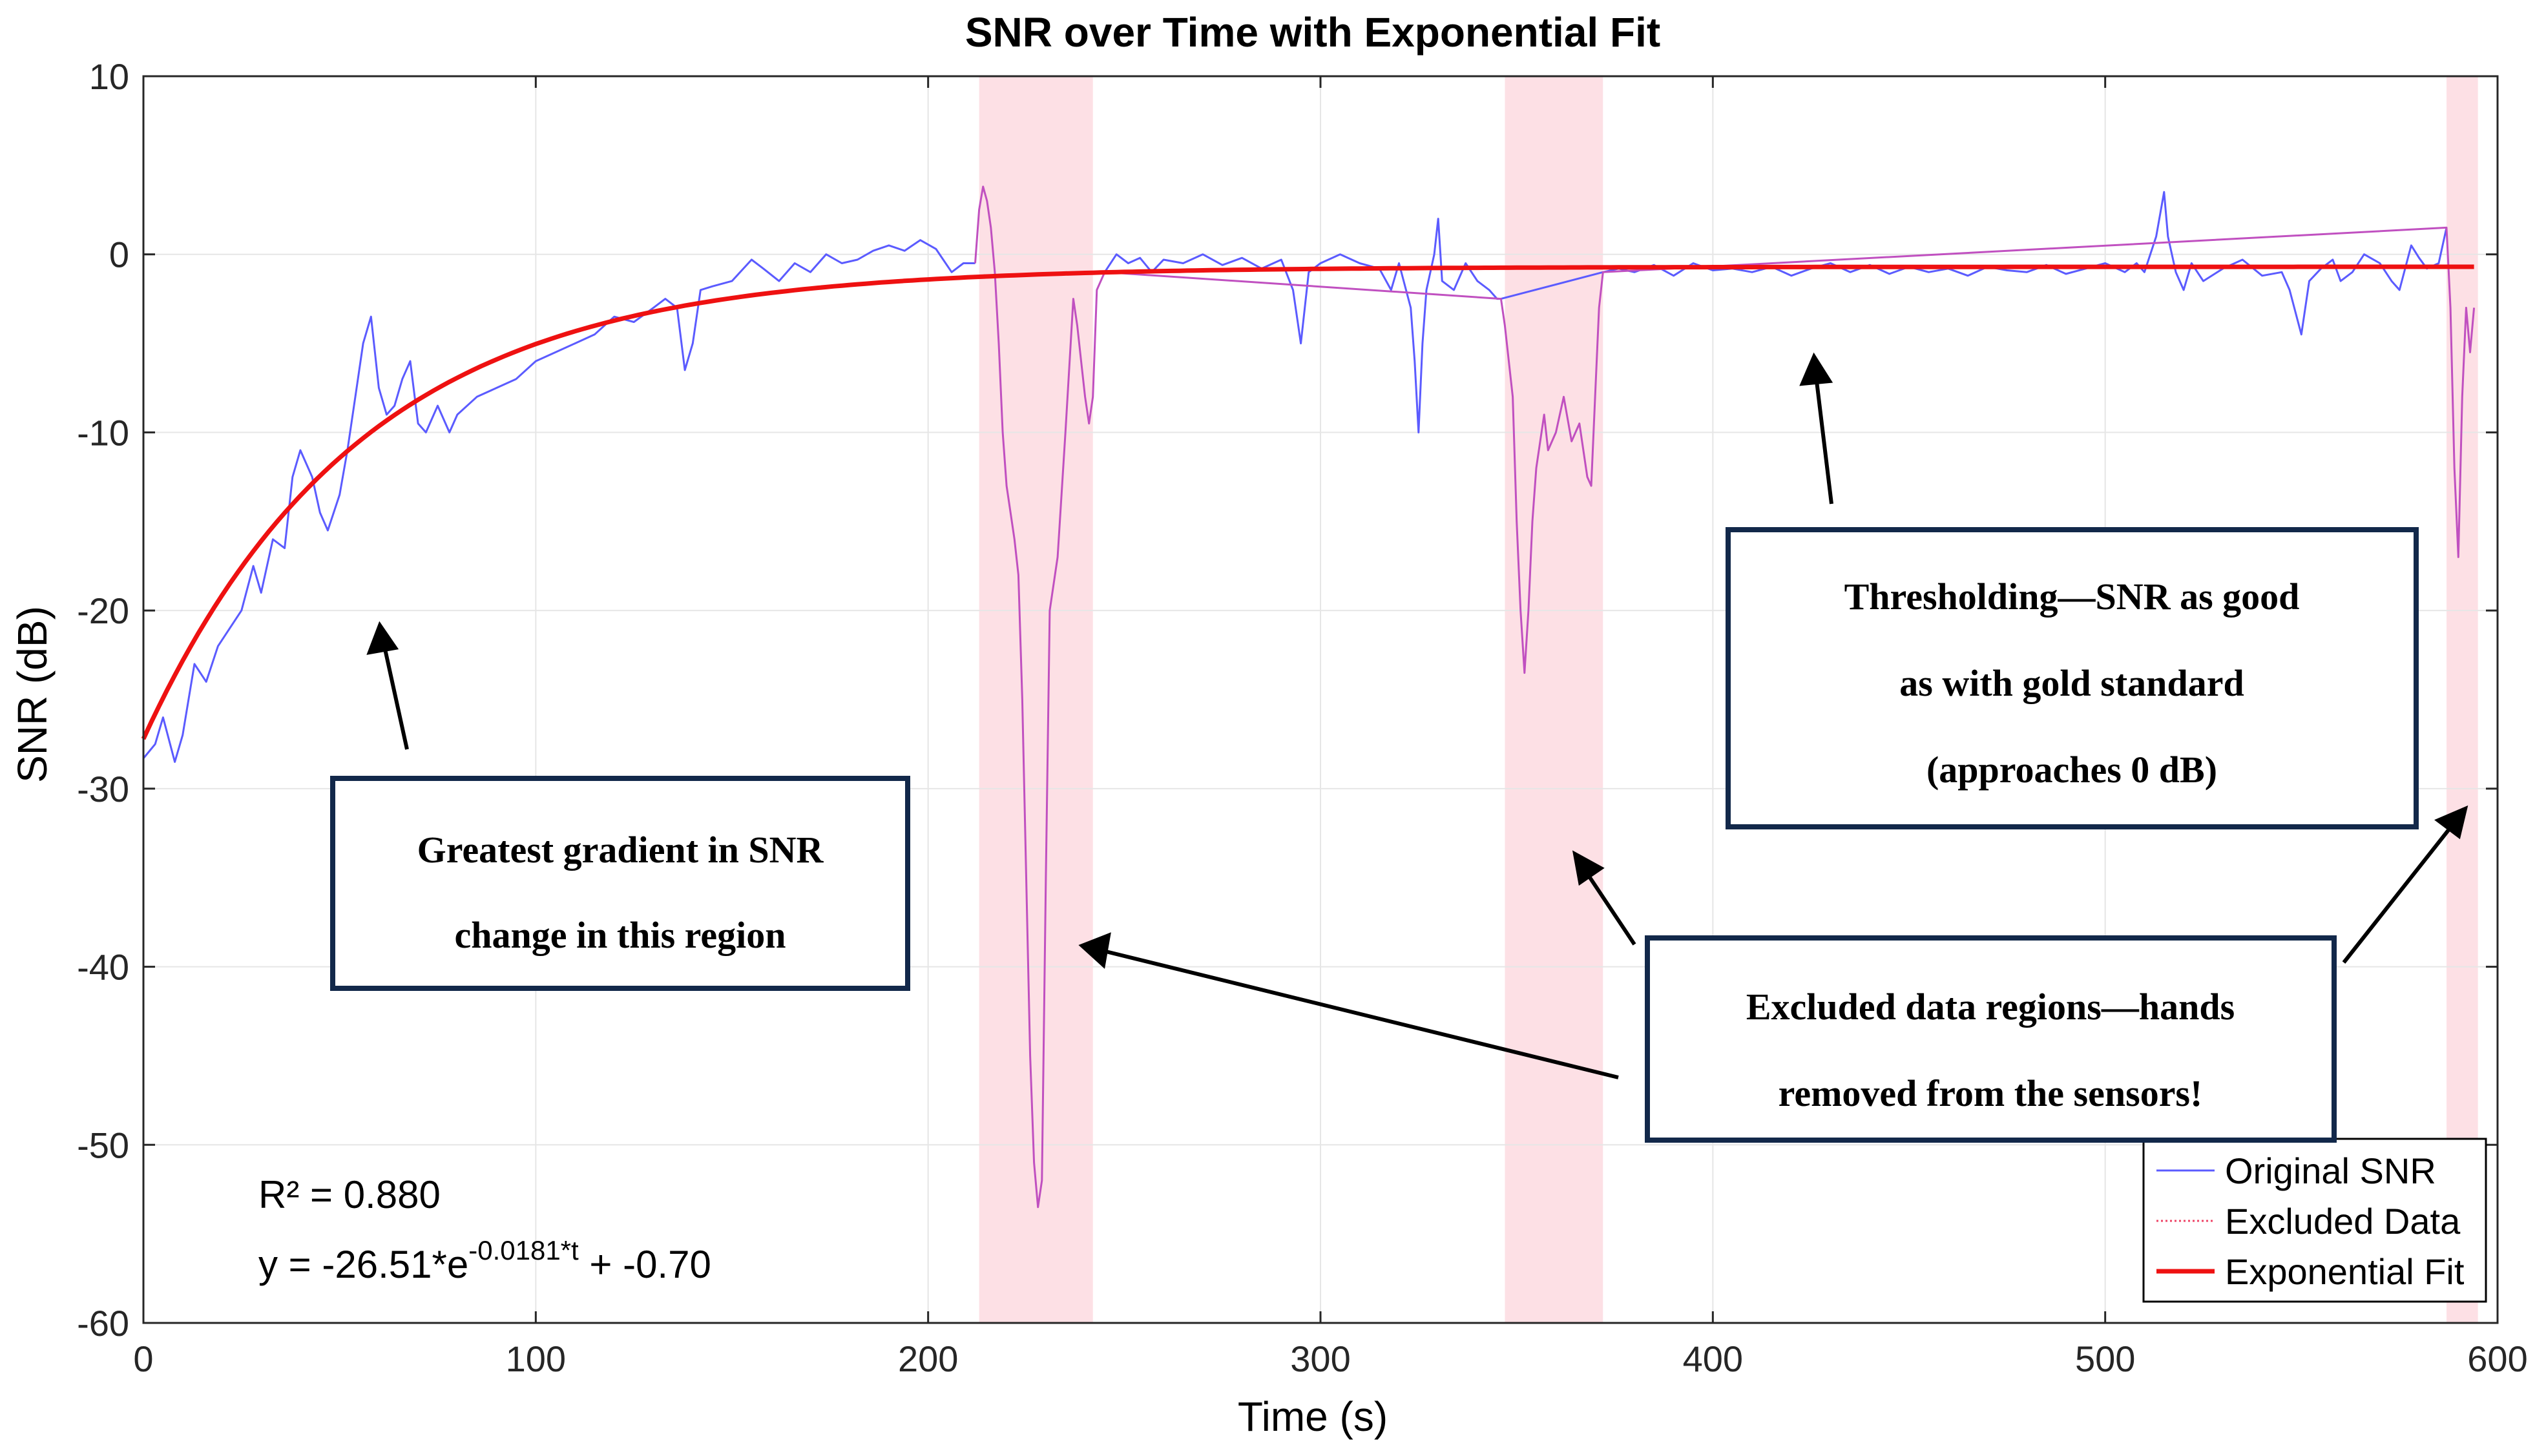 This screenshot has height=1456, width=2546. What do you see at coordinates (1094, 950) in the screenshot?
I see `arrow-excluded-1-head` at bounding box center [1094, 950].